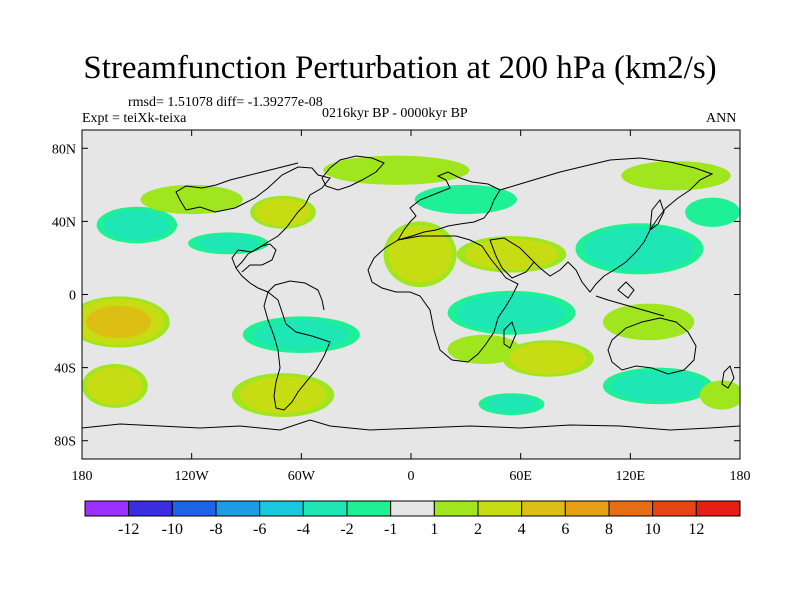  Describe the element at coordinates (325, 508) in the screenshot. I see `colorbar-box-neg2` at that location.